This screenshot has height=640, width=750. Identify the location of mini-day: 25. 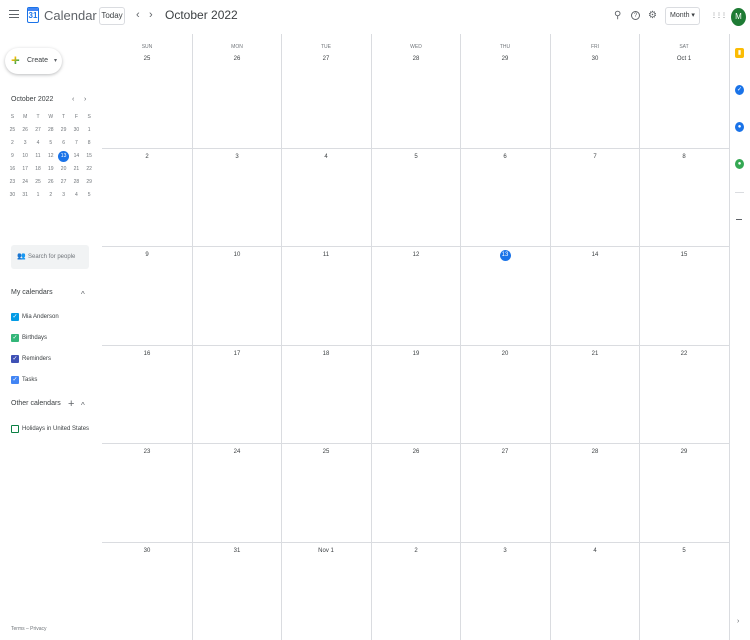
(38, 182).